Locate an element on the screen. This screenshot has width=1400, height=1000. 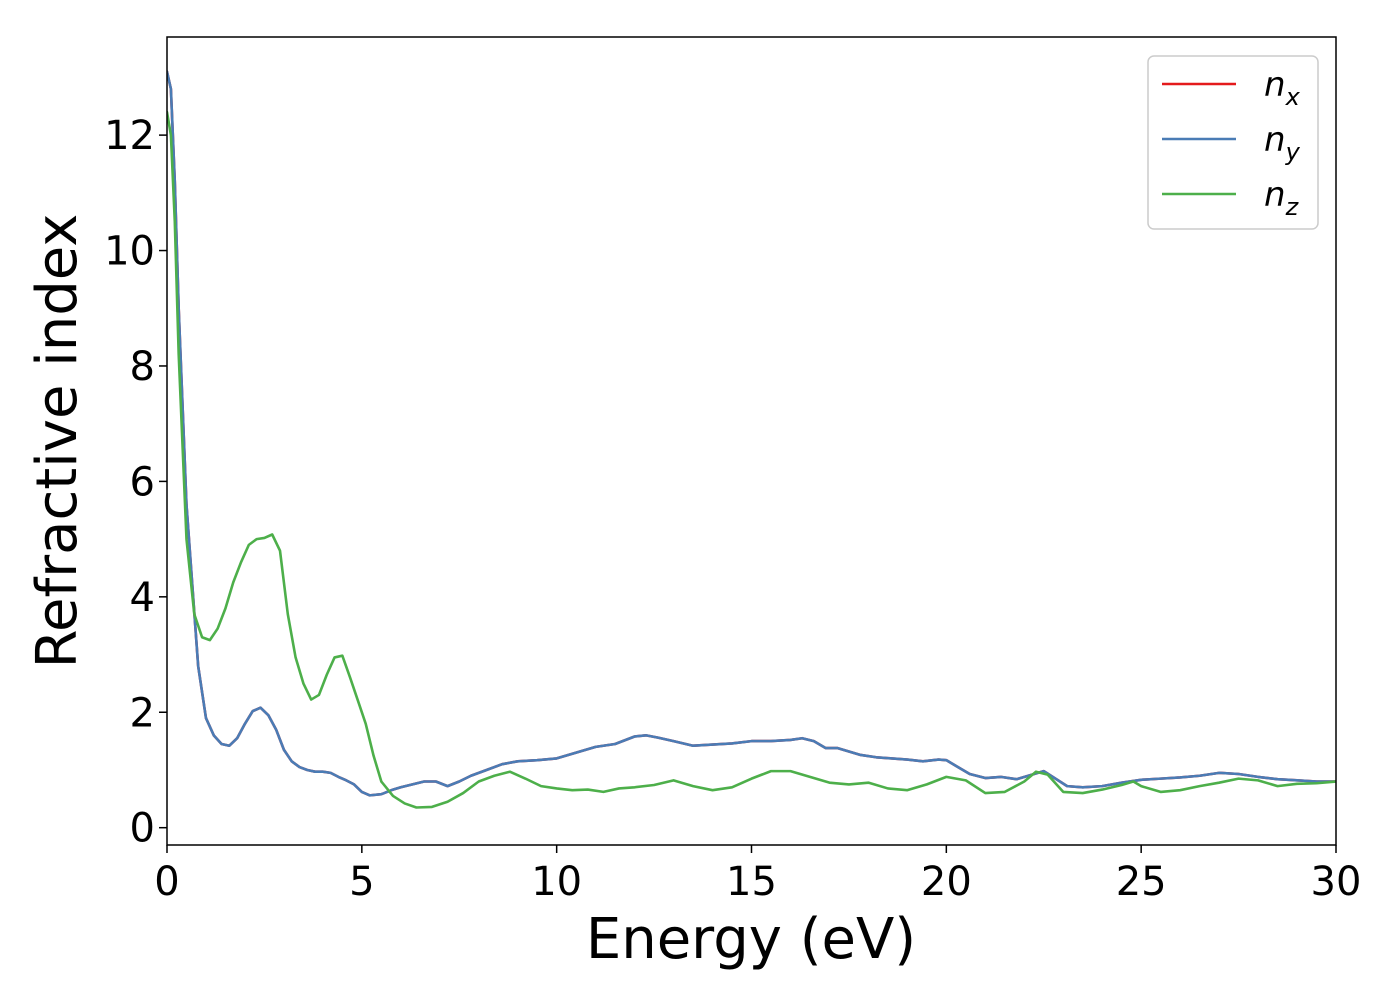
y-axis-label: Refractive index is located at coordinates (57, 441).